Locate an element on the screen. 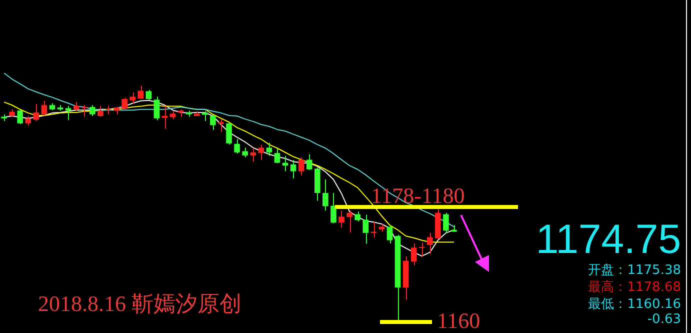  annotation: 2018.8.16 靳嫣汐原创 is located at coordinates (140, 304).